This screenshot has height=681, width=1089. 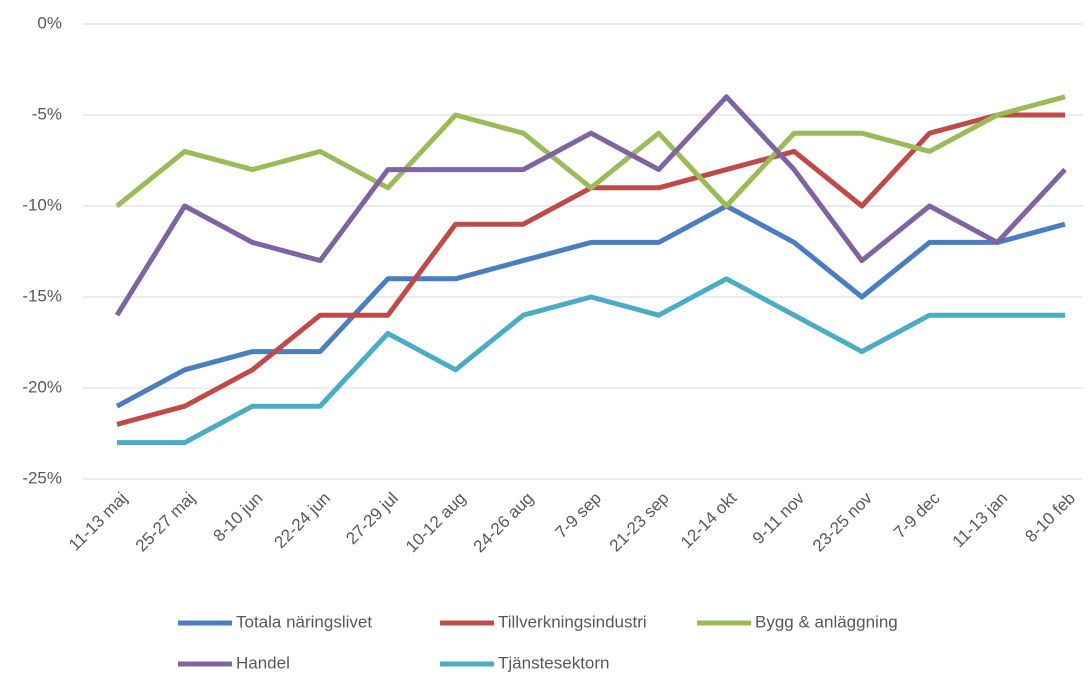 I want to click on x-tick-label: 9-11 nov, so click(x=779, y=518).